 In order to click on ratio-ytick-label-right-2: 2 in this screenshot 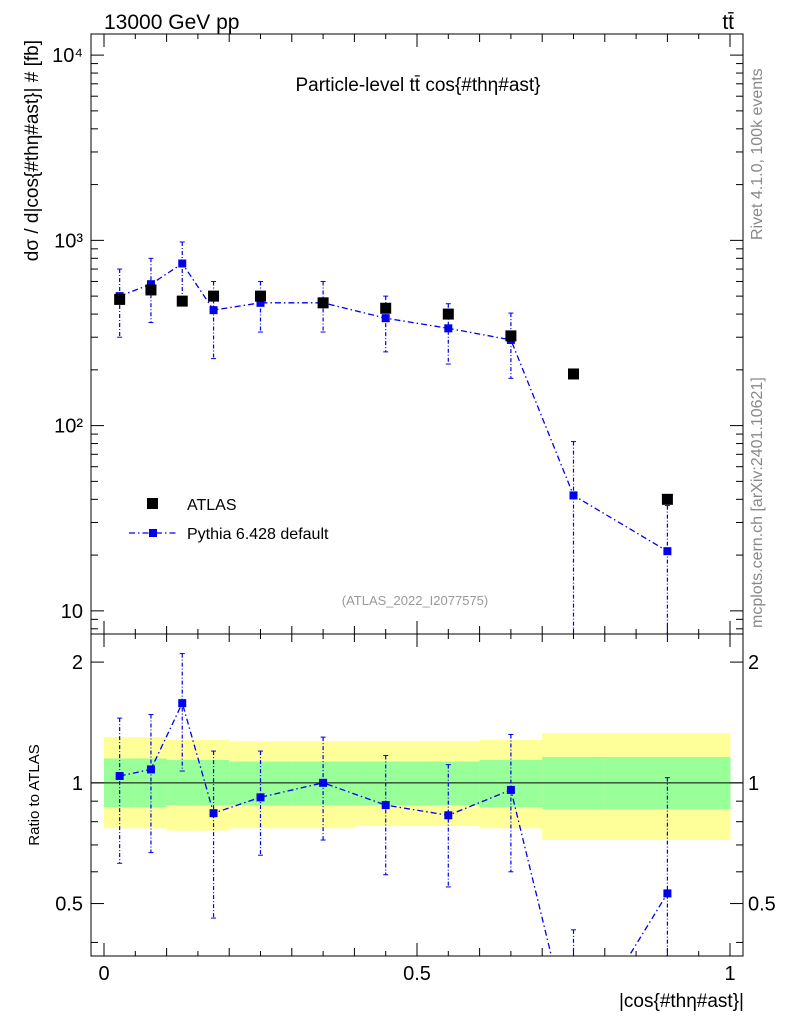, I will do `click(753, 663)`.